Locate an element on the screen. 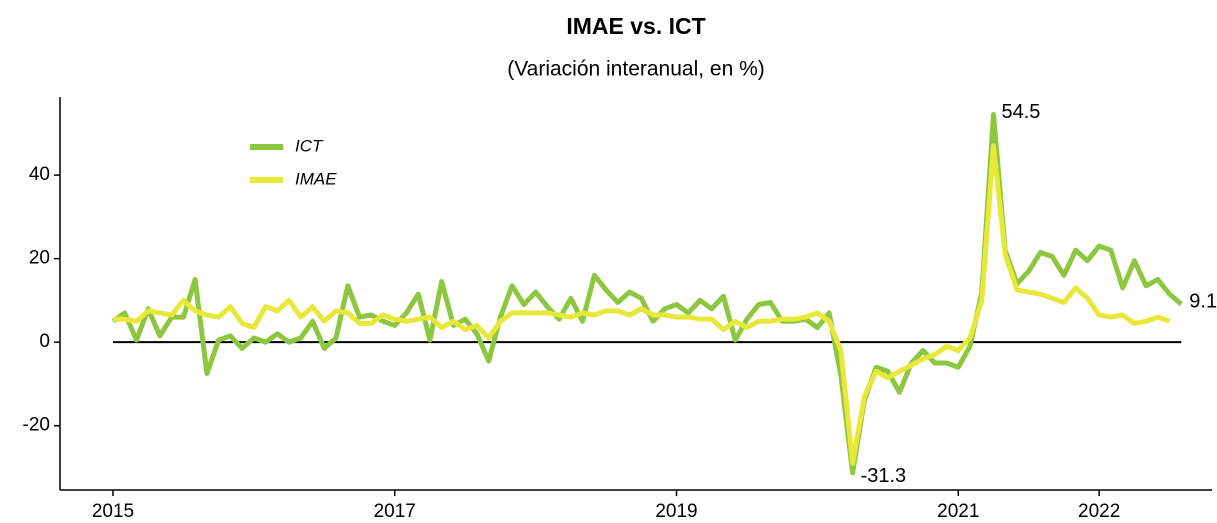  data-label: 9.1 is located at coordinates (1203, 301).